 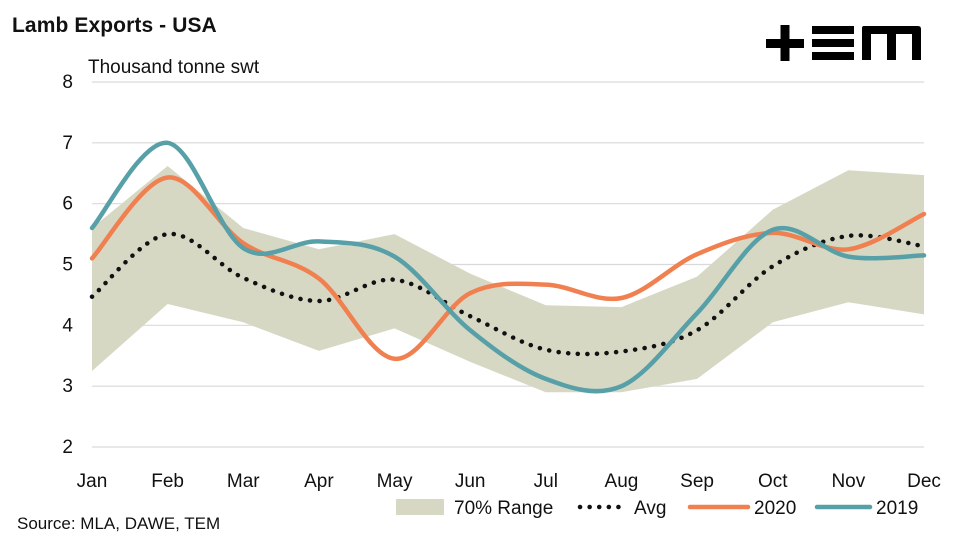 I want to click on y-tick-label: 7, so click(x=67, y=143).